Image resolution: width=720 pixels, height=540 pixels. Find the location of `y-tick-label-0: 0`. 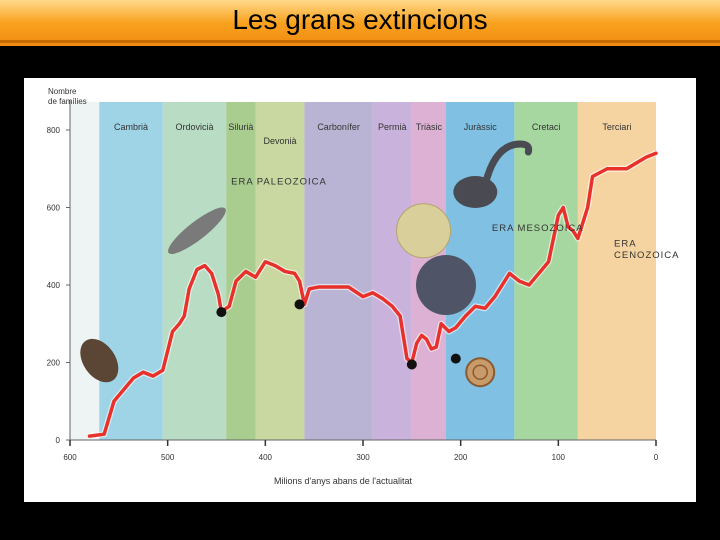

y-tick-label-0: 0 is located at coordinates (58, 440).